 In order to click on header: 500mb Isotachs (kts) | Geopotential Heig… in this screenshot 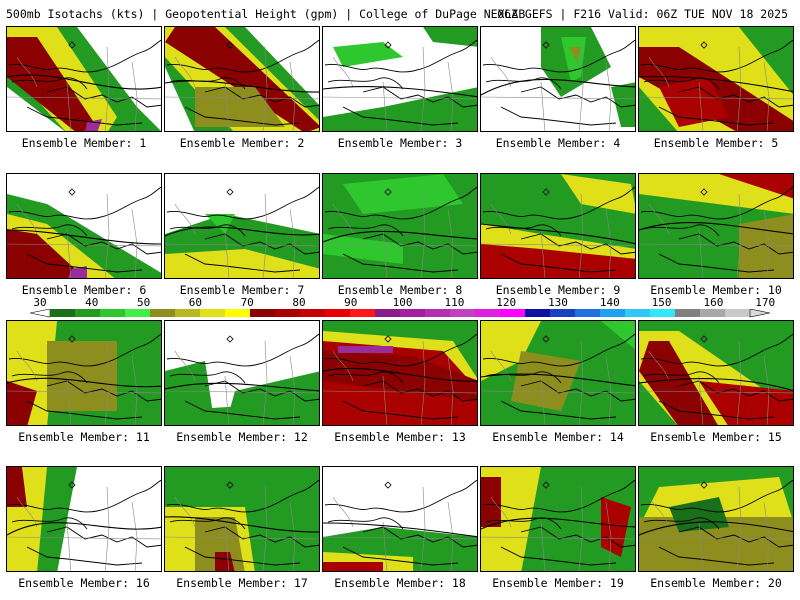, I will do `click(400, 12)`.